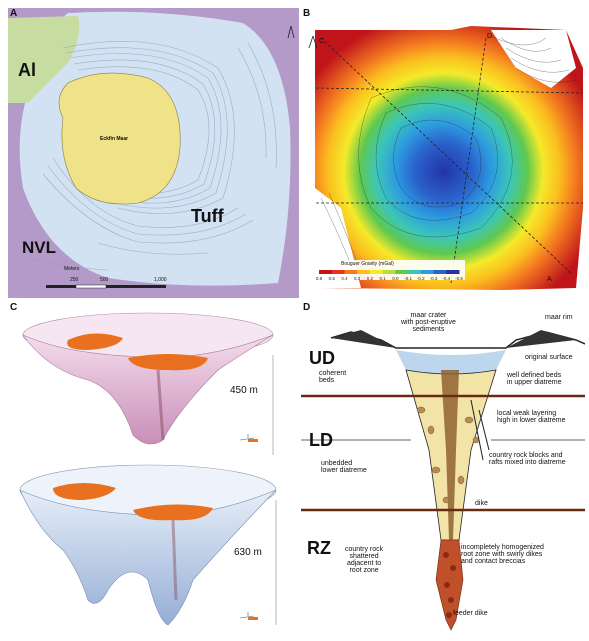 Image resolution: width=589 pixels, height=641 pixels. I want to click on colorbar-tick-label: 0.3, so click(357, 278).